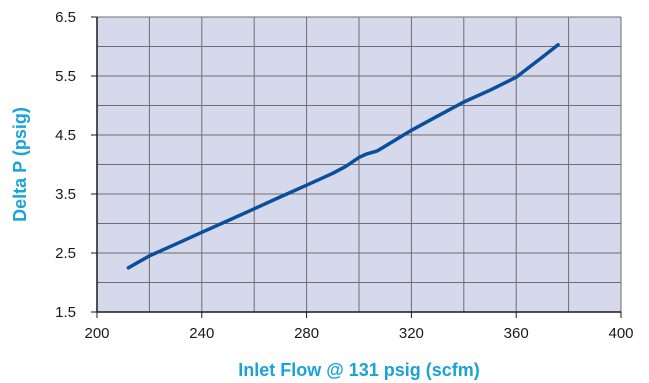 This screenshot has height=383, width=649. Describe the element at coordinates (65, 135) in the screenshot. I see `y-tick-label: 4.5` at that location.